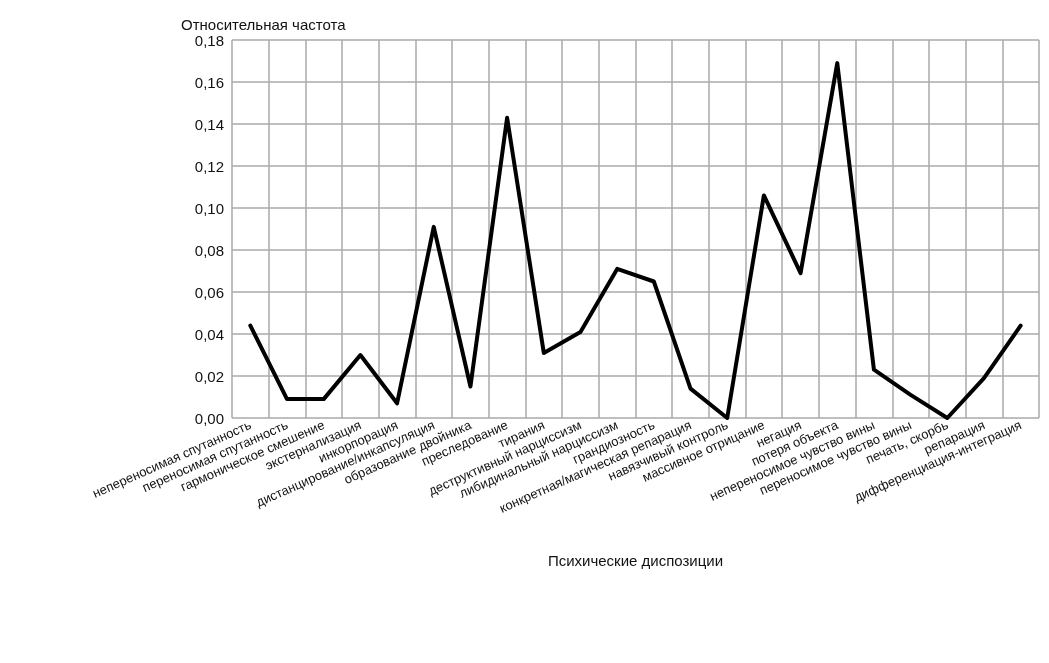 The width and height of the screenshot is (1049, 663). What do you see at coordinates (209, 208) in the screenshot?
I see `y-tick-label: 0,10` at bounding box center [209, 208].